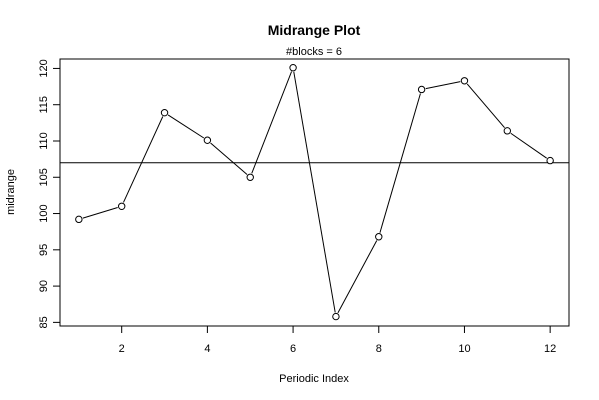 The height and width of the screenshot is (400, 599). What do you see at coordinates (122, 349) in the screenshot?
I see `x-tick-label: 2` at bounding box center [122, 349].